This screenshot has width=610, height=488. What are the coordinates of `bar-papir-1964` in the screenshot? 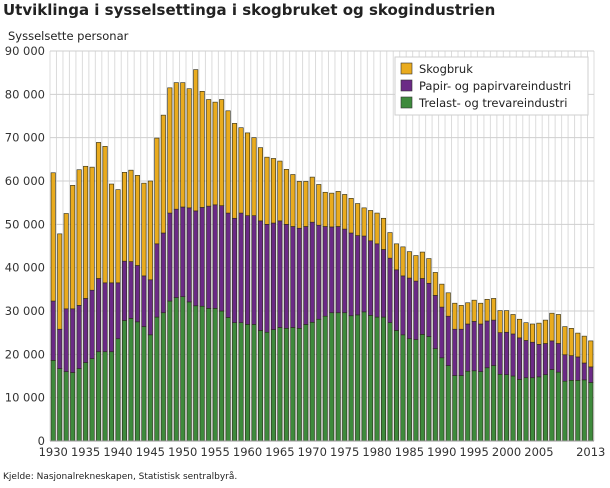 It's located at (273, 276).